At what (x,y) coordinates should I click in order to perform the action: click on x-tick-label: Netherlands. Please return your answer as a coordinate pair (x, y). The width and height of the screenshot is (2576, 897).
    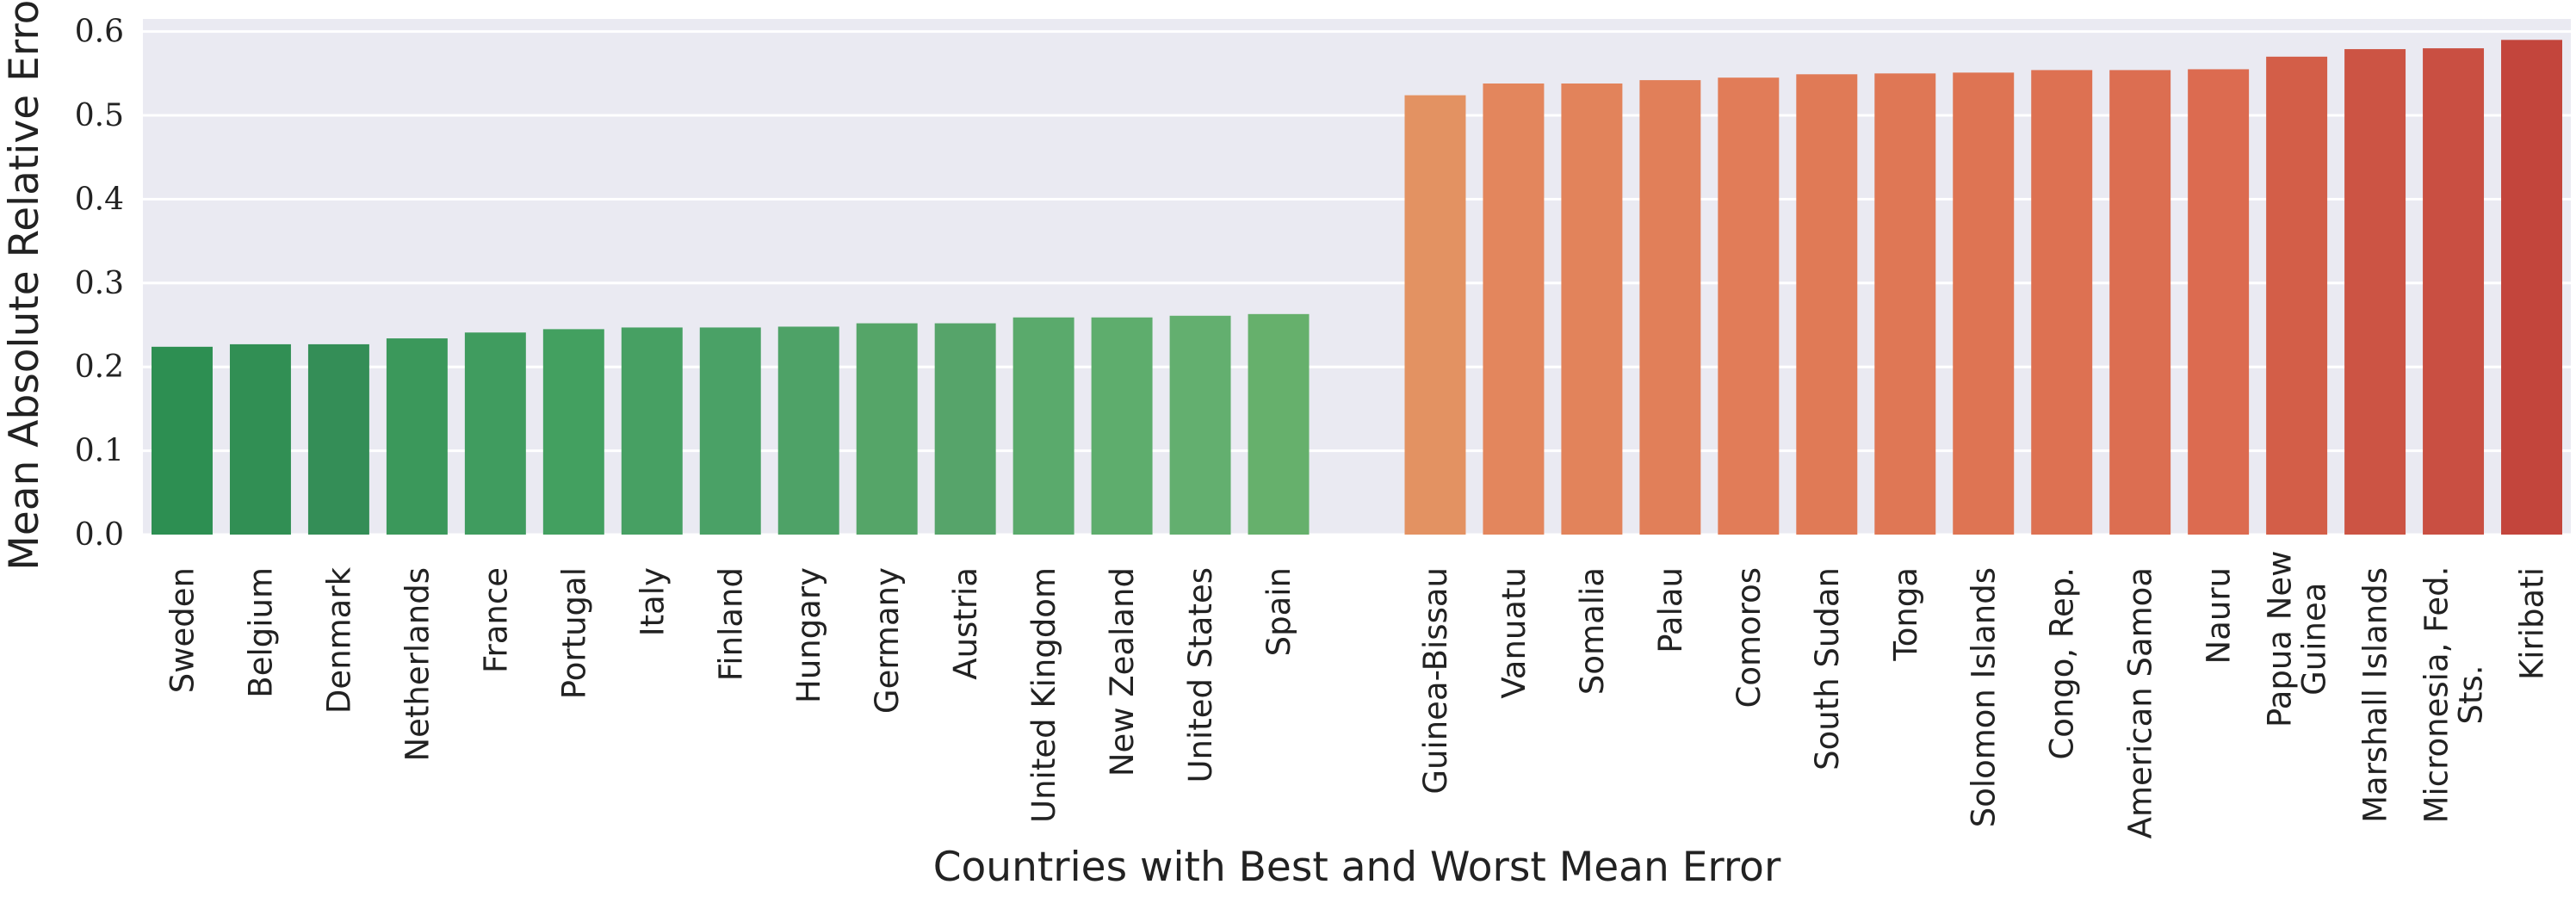
    Looking at the image, I should click on (418, 664).